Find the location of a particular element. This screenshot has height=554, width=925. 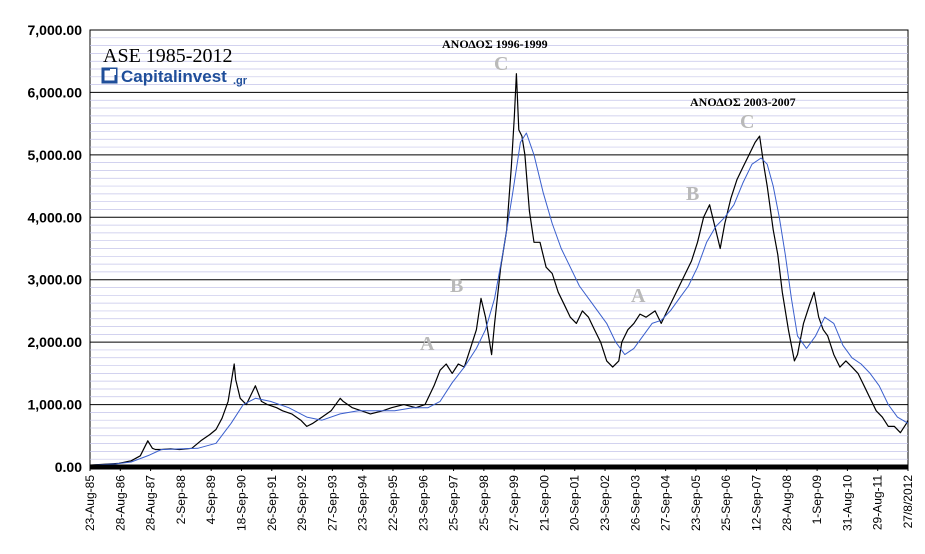

chart-title: ASE 1985-2012 is located at coordinates (167, 56).